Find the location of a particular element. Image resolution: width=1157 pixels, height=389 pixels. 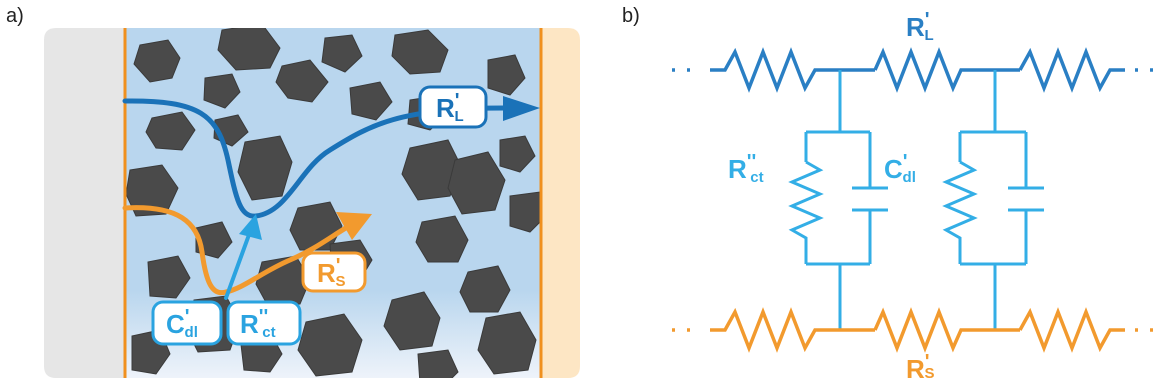

electronic-path-arrowhead is located at coordinates (354, 226).